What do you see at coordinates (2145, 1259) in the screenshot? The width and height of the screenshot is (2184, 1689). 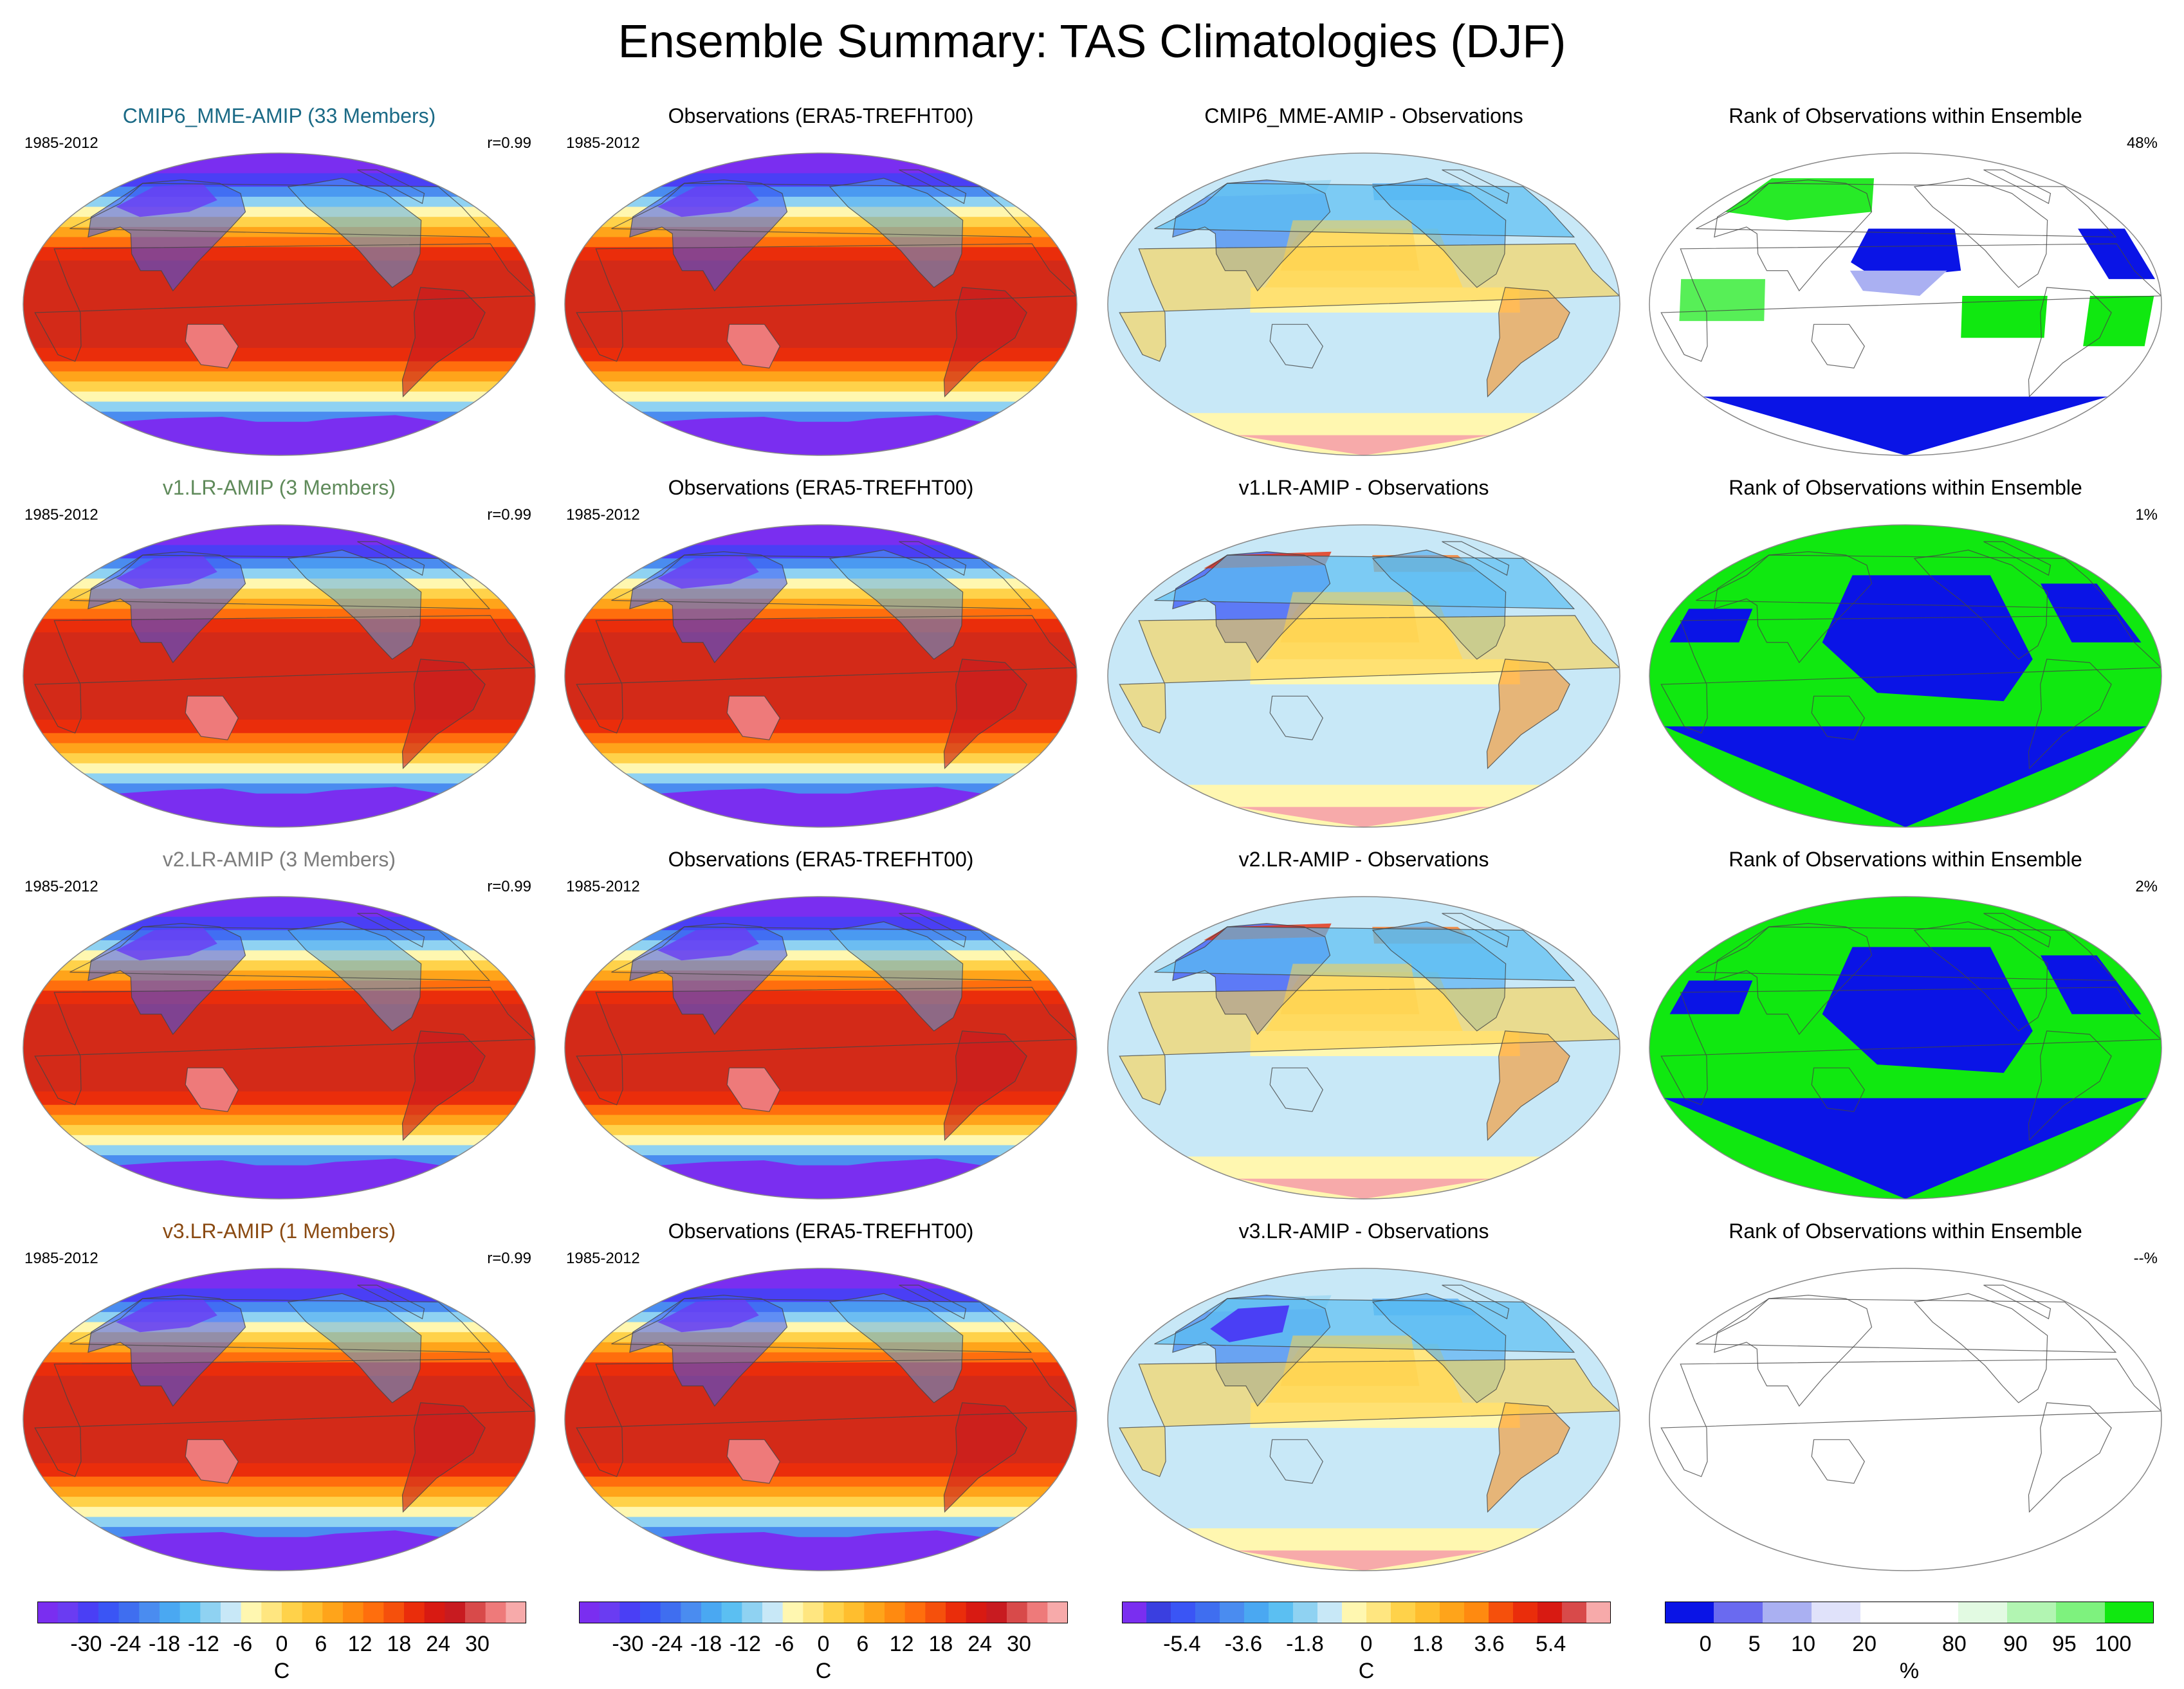 I see `rank-percent-label: --%` at bounding box center [2145, 1259].